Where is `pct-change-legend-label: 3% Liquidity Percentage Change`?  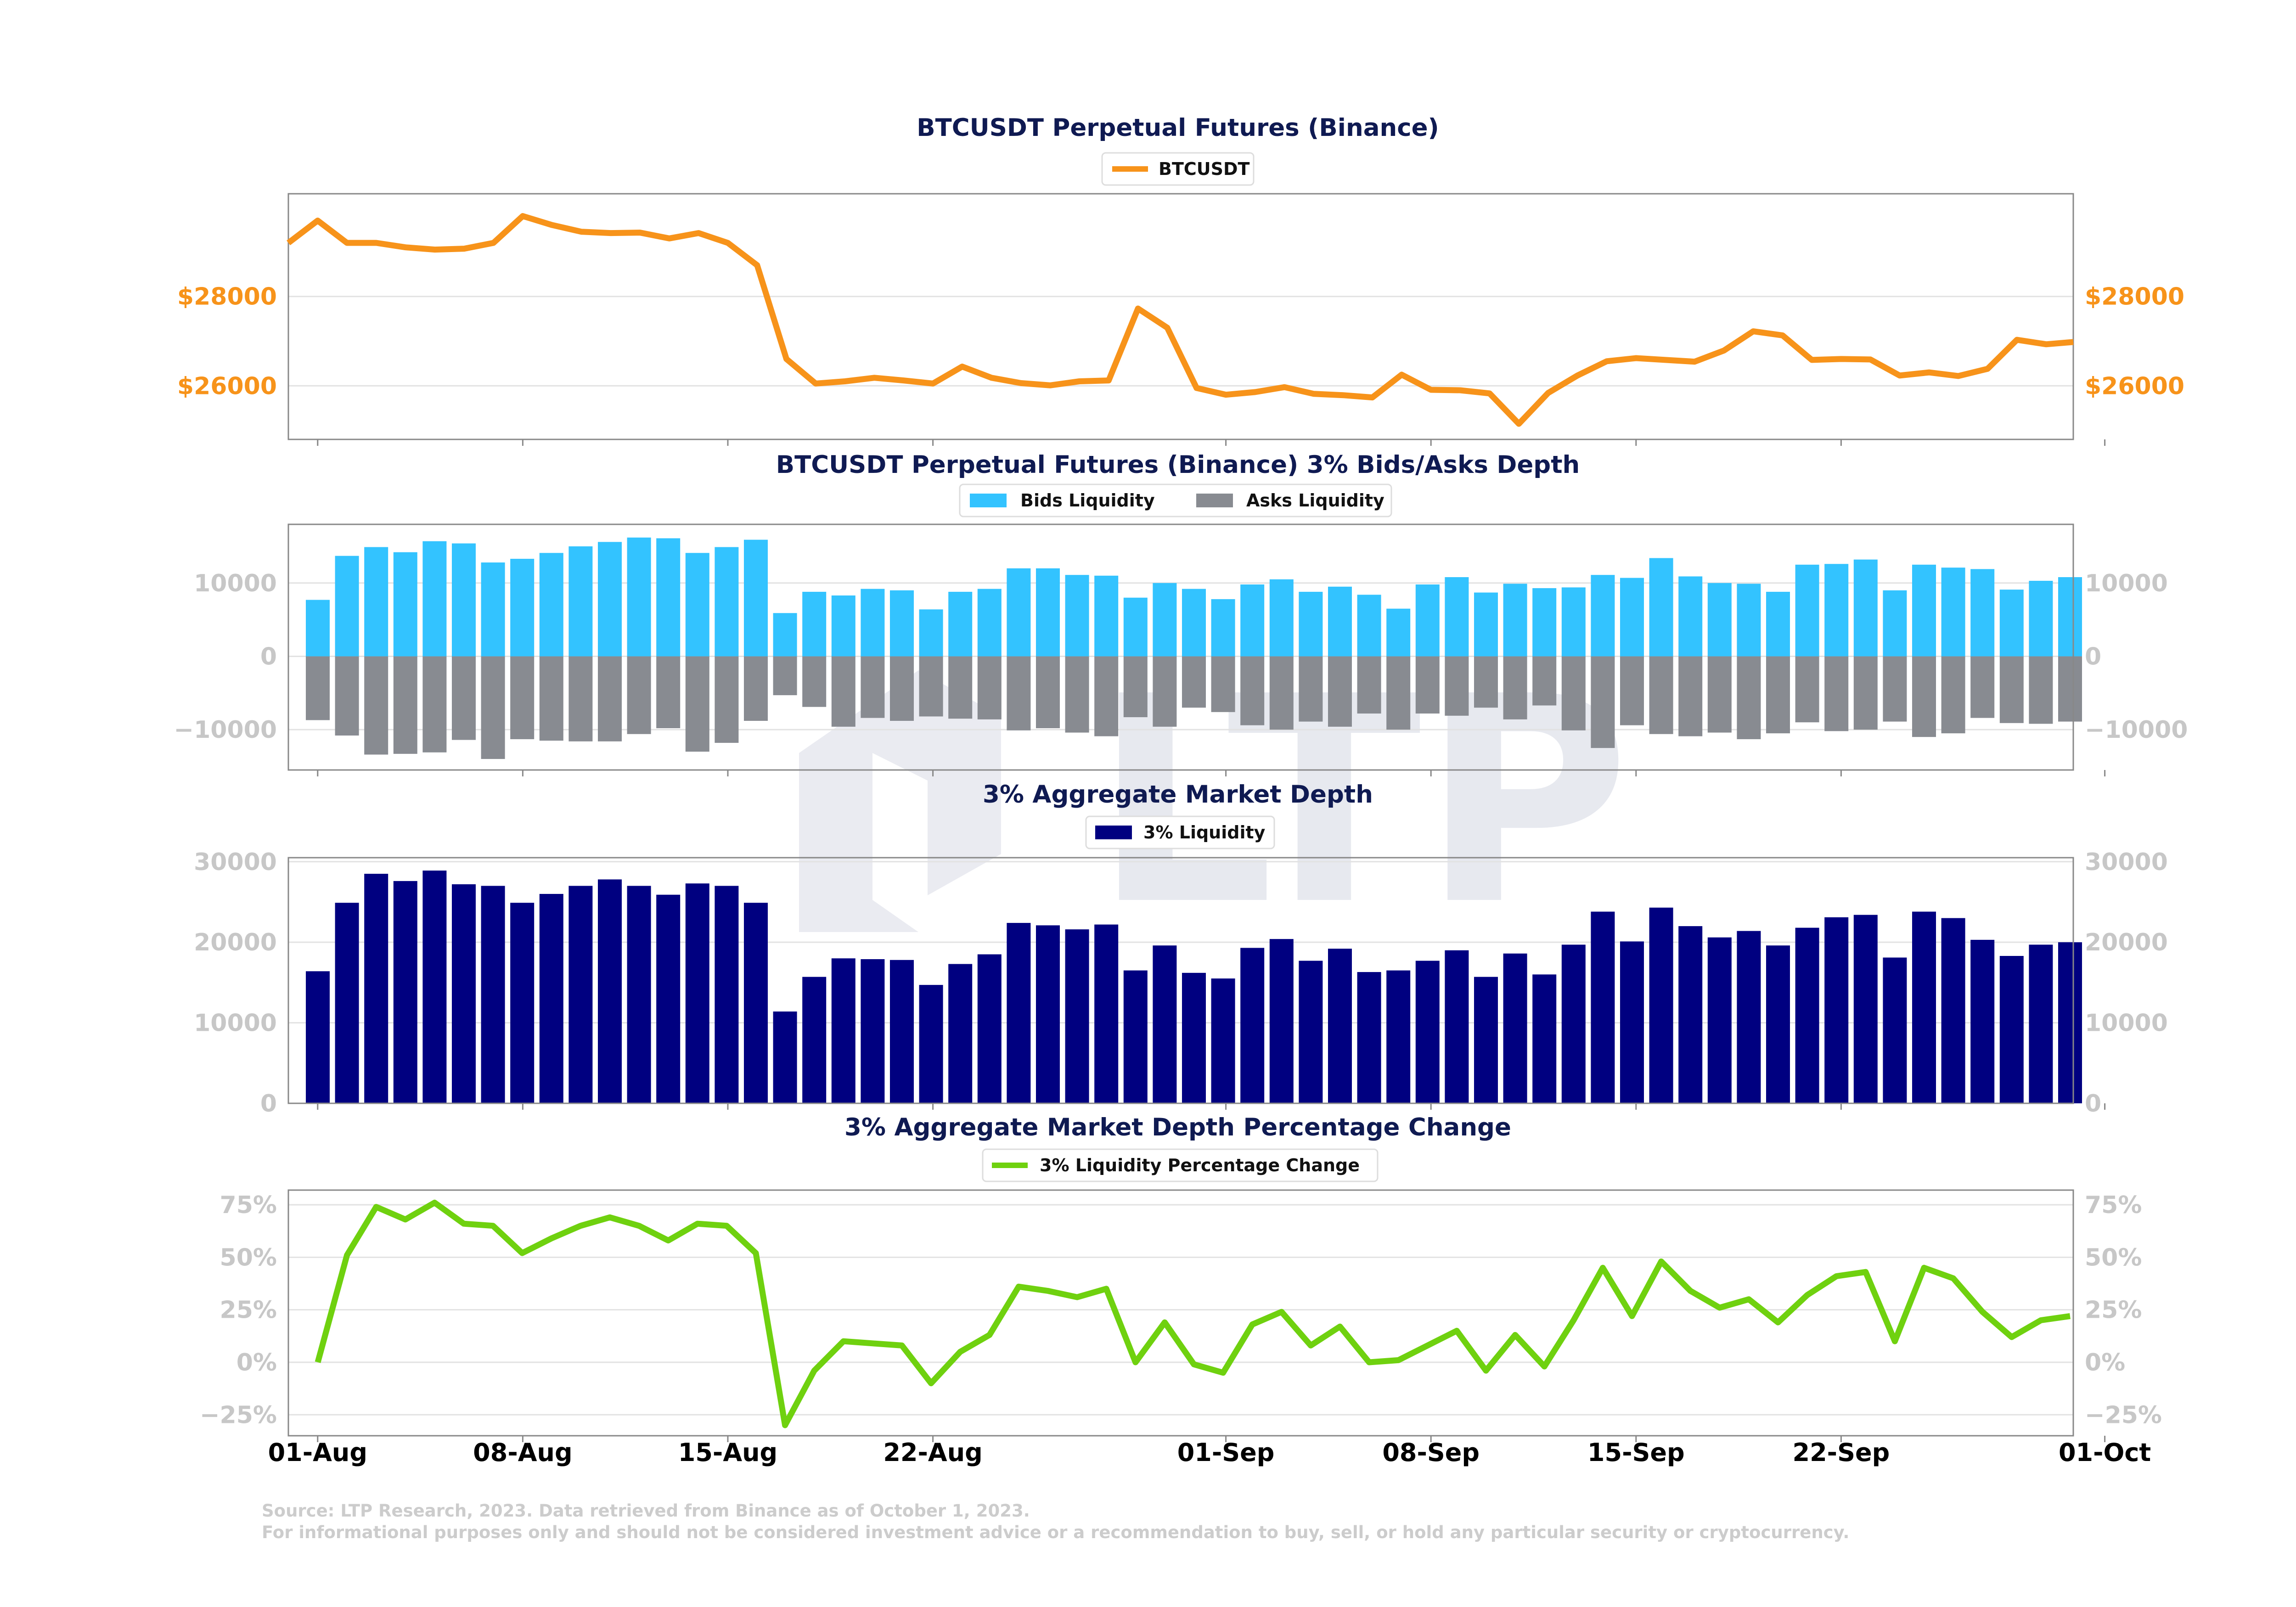
pct-change-legend-label: 3% Liquidity Percentage Change is located at coordinates (1200, 1165).